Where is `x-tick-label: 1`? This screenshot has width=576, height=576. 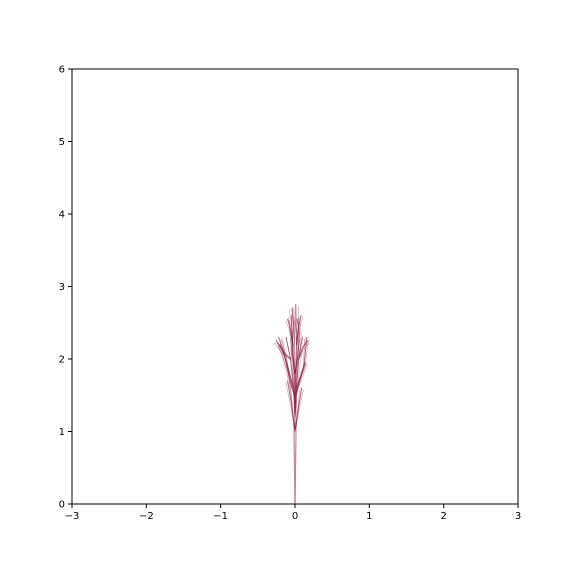
x-tick-label: 1 is located at coordinates (369, 516).